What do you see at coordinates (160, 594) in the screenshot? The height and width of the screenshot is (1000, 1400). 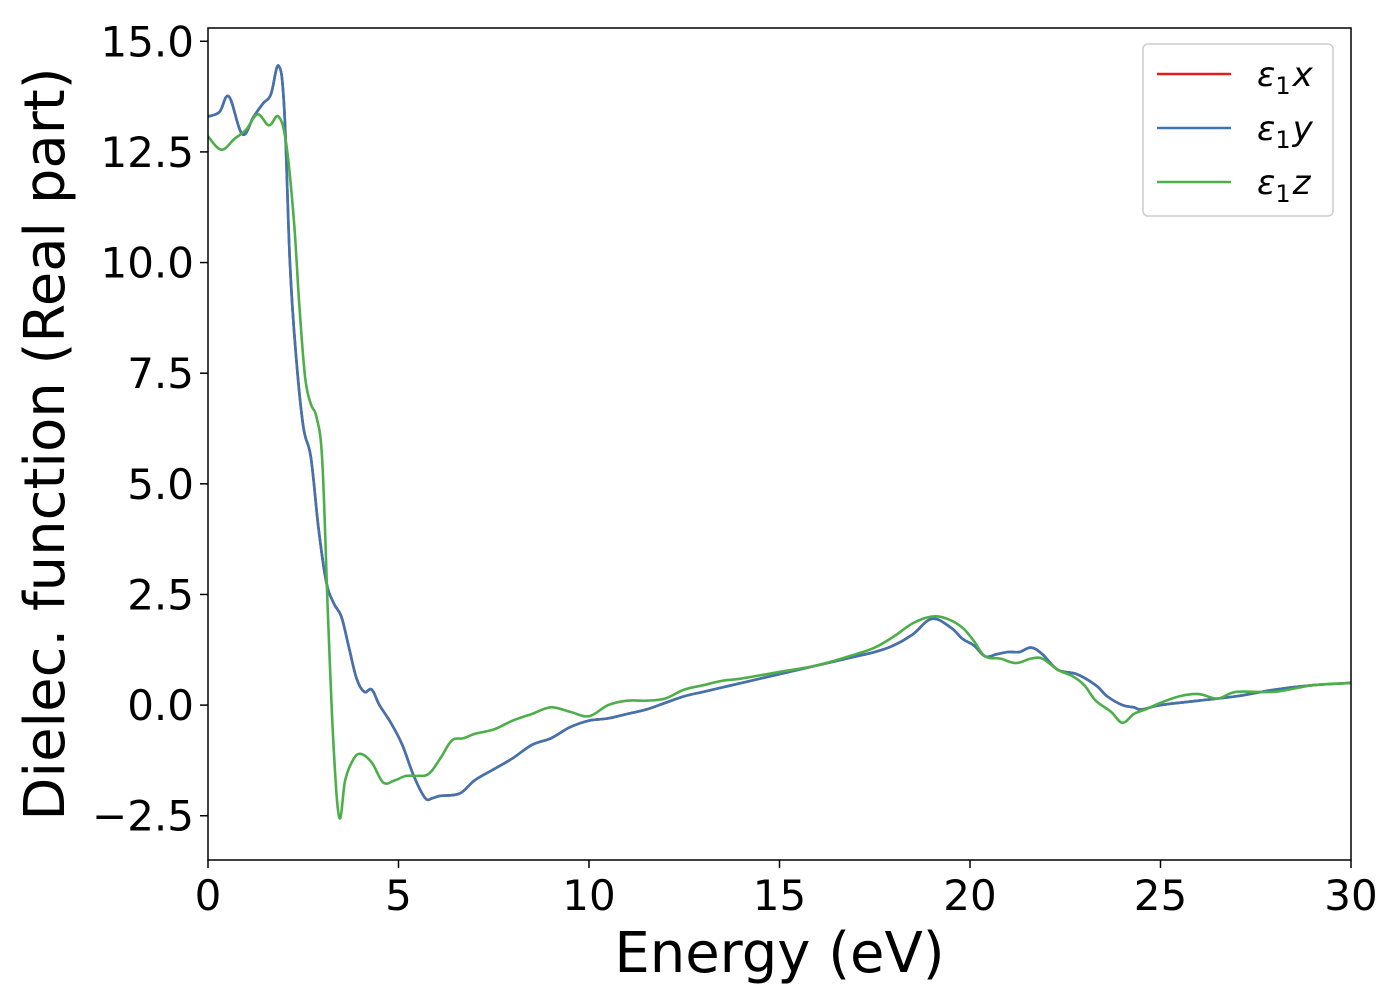 I see `y-tick-label: 2.5` at bounding box center [160, 594].